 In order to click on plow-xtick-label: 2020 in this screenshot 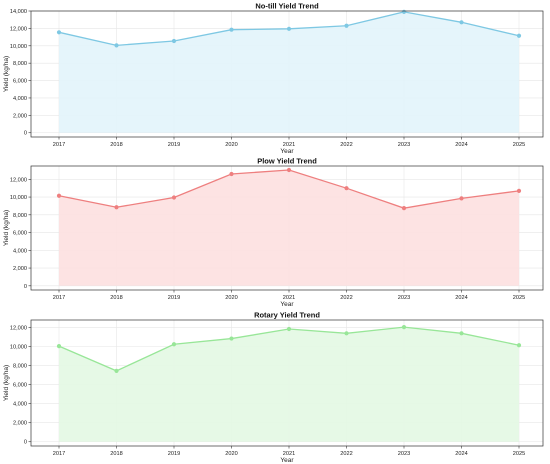, I will do `click(231, 298)`.